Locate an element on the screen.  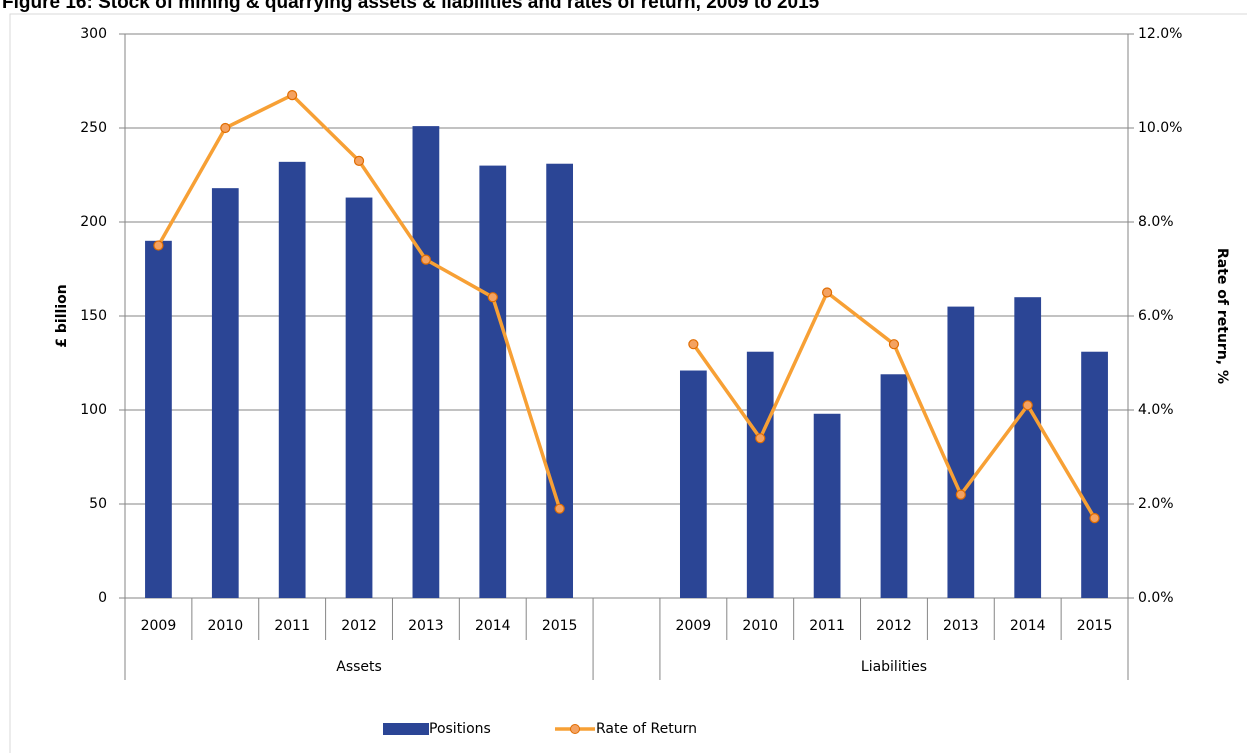
y-tick-label: 250 is located at coordinates (93, 128).